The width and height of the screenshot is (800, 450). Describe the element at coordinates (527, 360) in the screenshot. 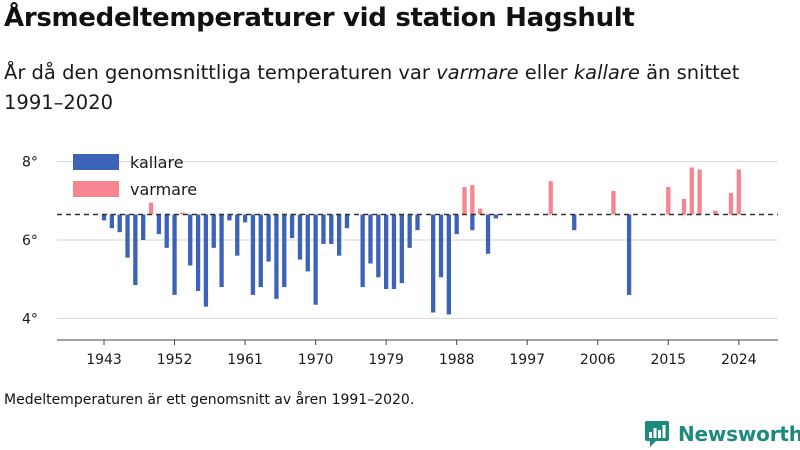

I see `x-tick-label: 1997` at that location.